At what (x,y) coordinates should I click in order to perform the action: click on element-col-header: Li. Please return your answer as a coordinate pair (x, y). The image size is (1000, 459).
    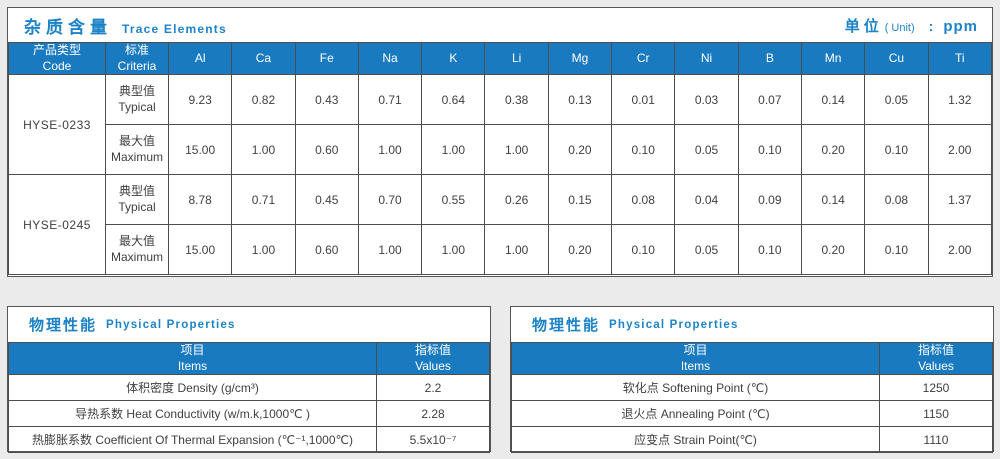
    Looking at the image, I should click on (516, 58).